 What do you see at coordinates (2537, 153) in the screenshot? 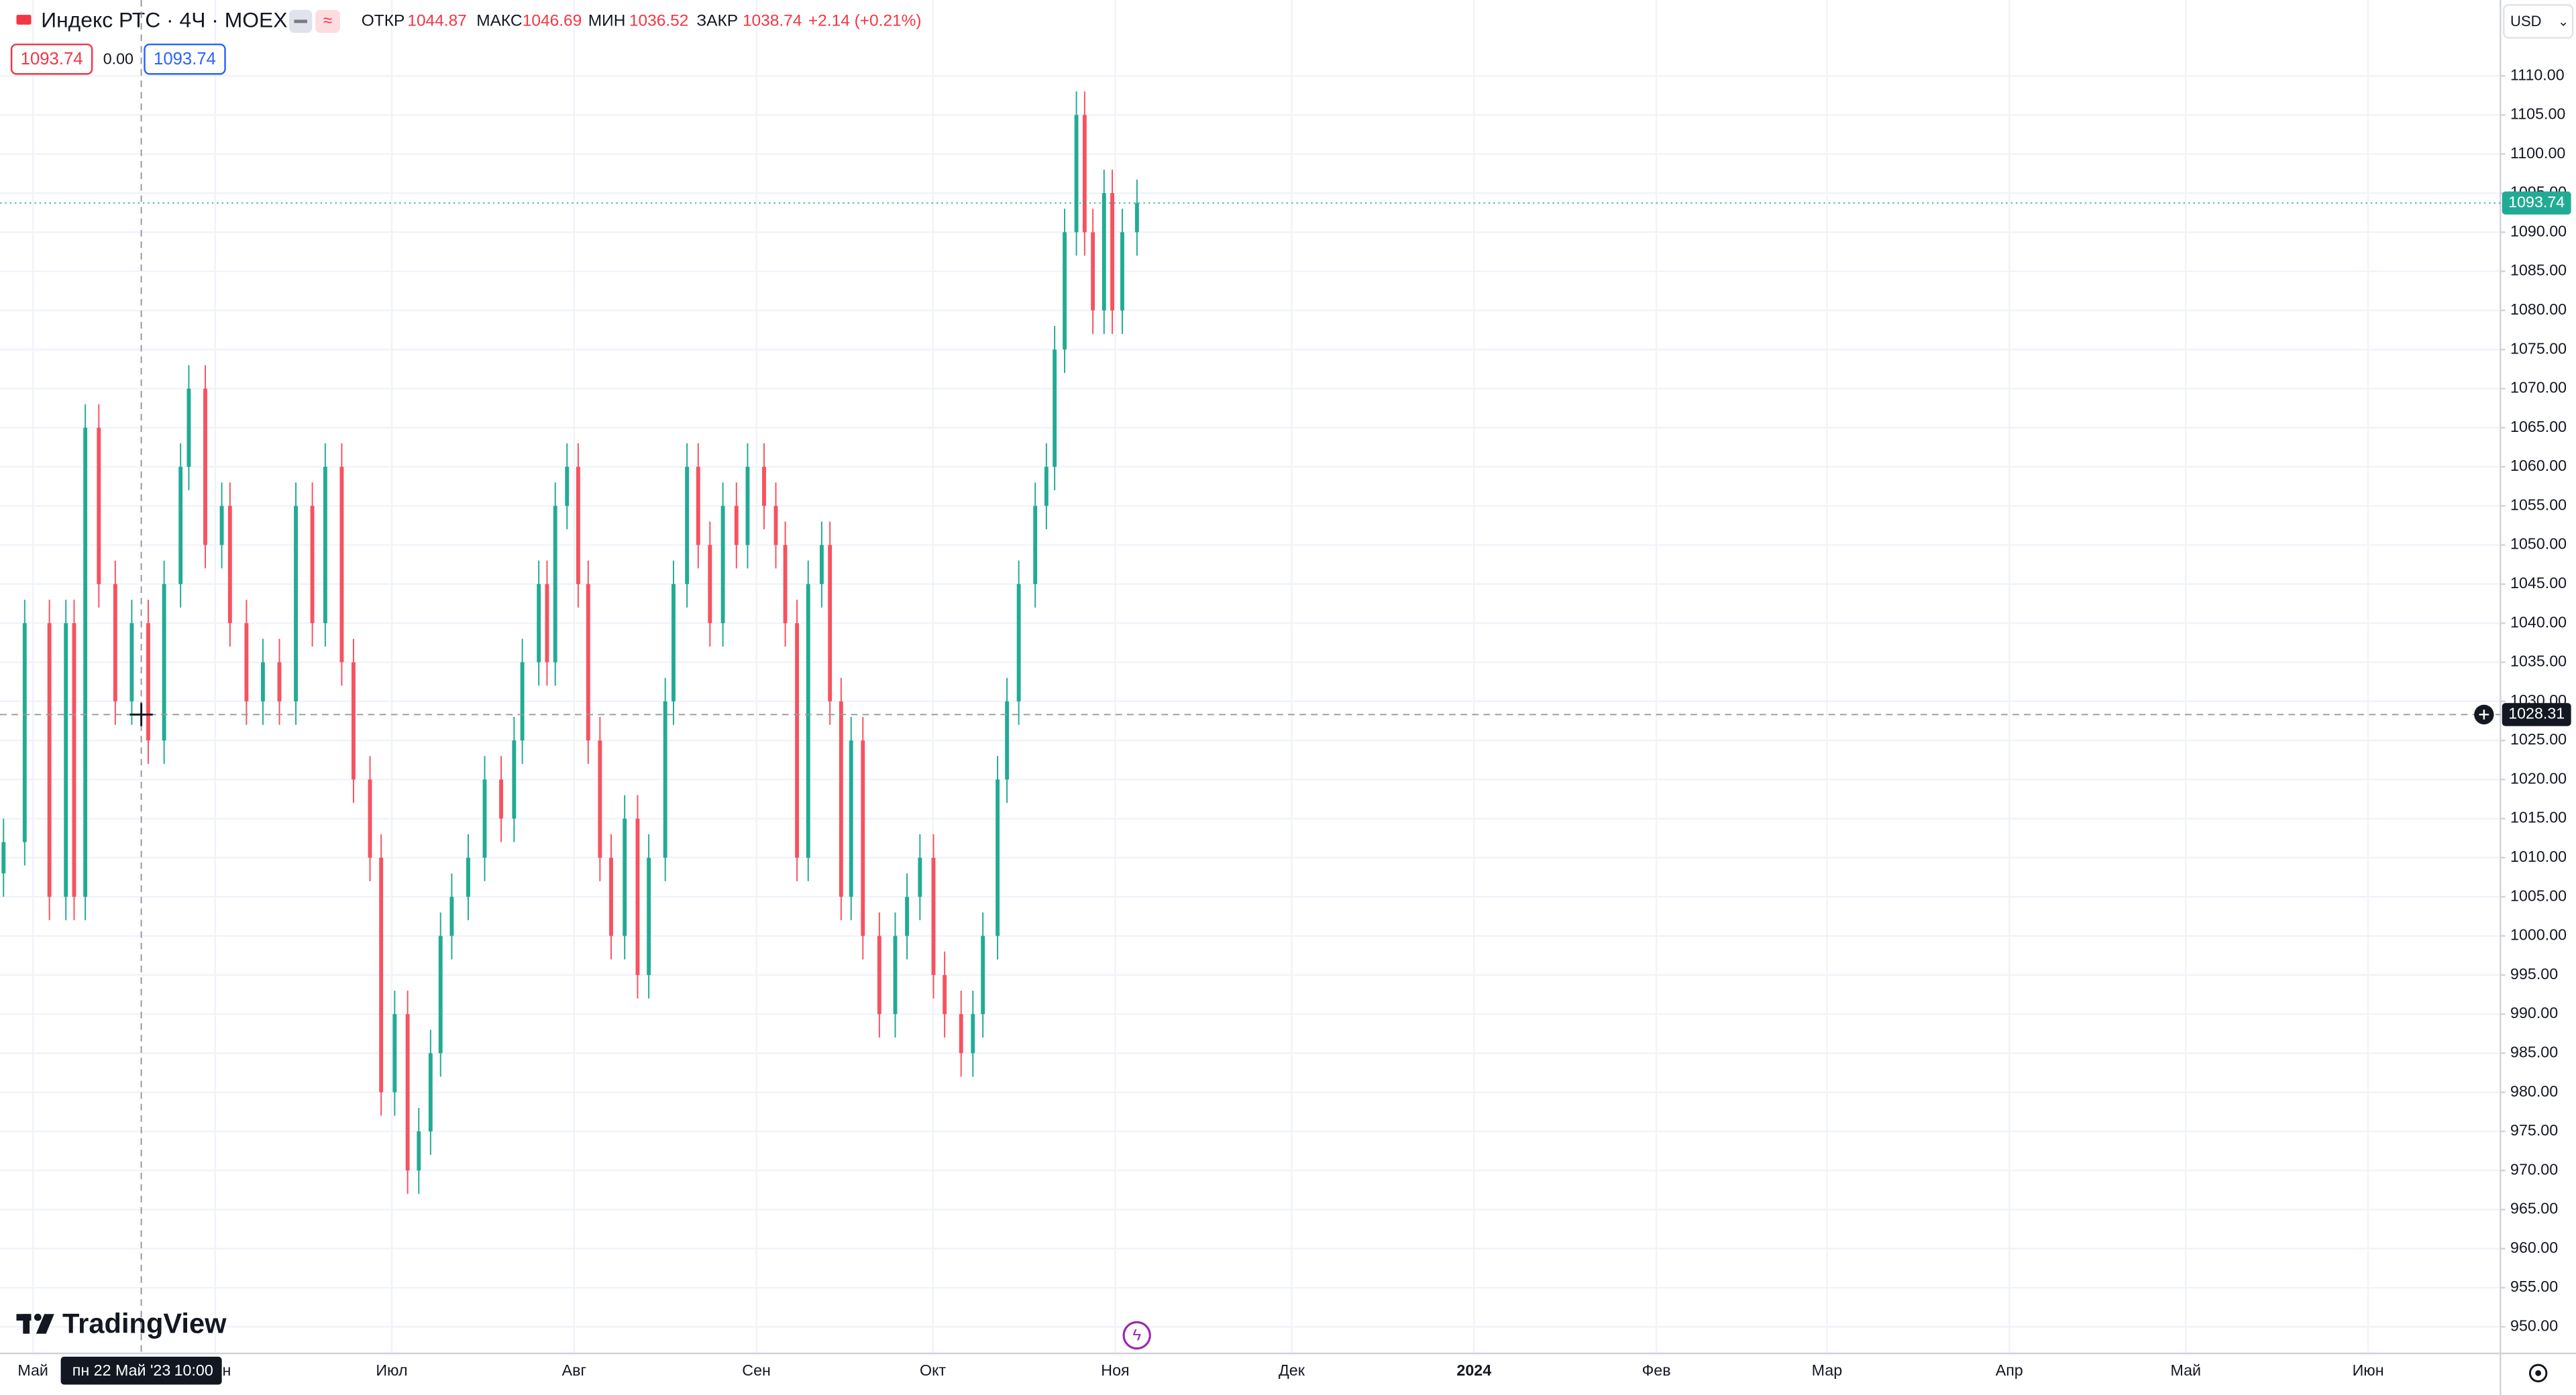
I see `y-tick-label: 1100.00` at bounding box center [2537, 153].